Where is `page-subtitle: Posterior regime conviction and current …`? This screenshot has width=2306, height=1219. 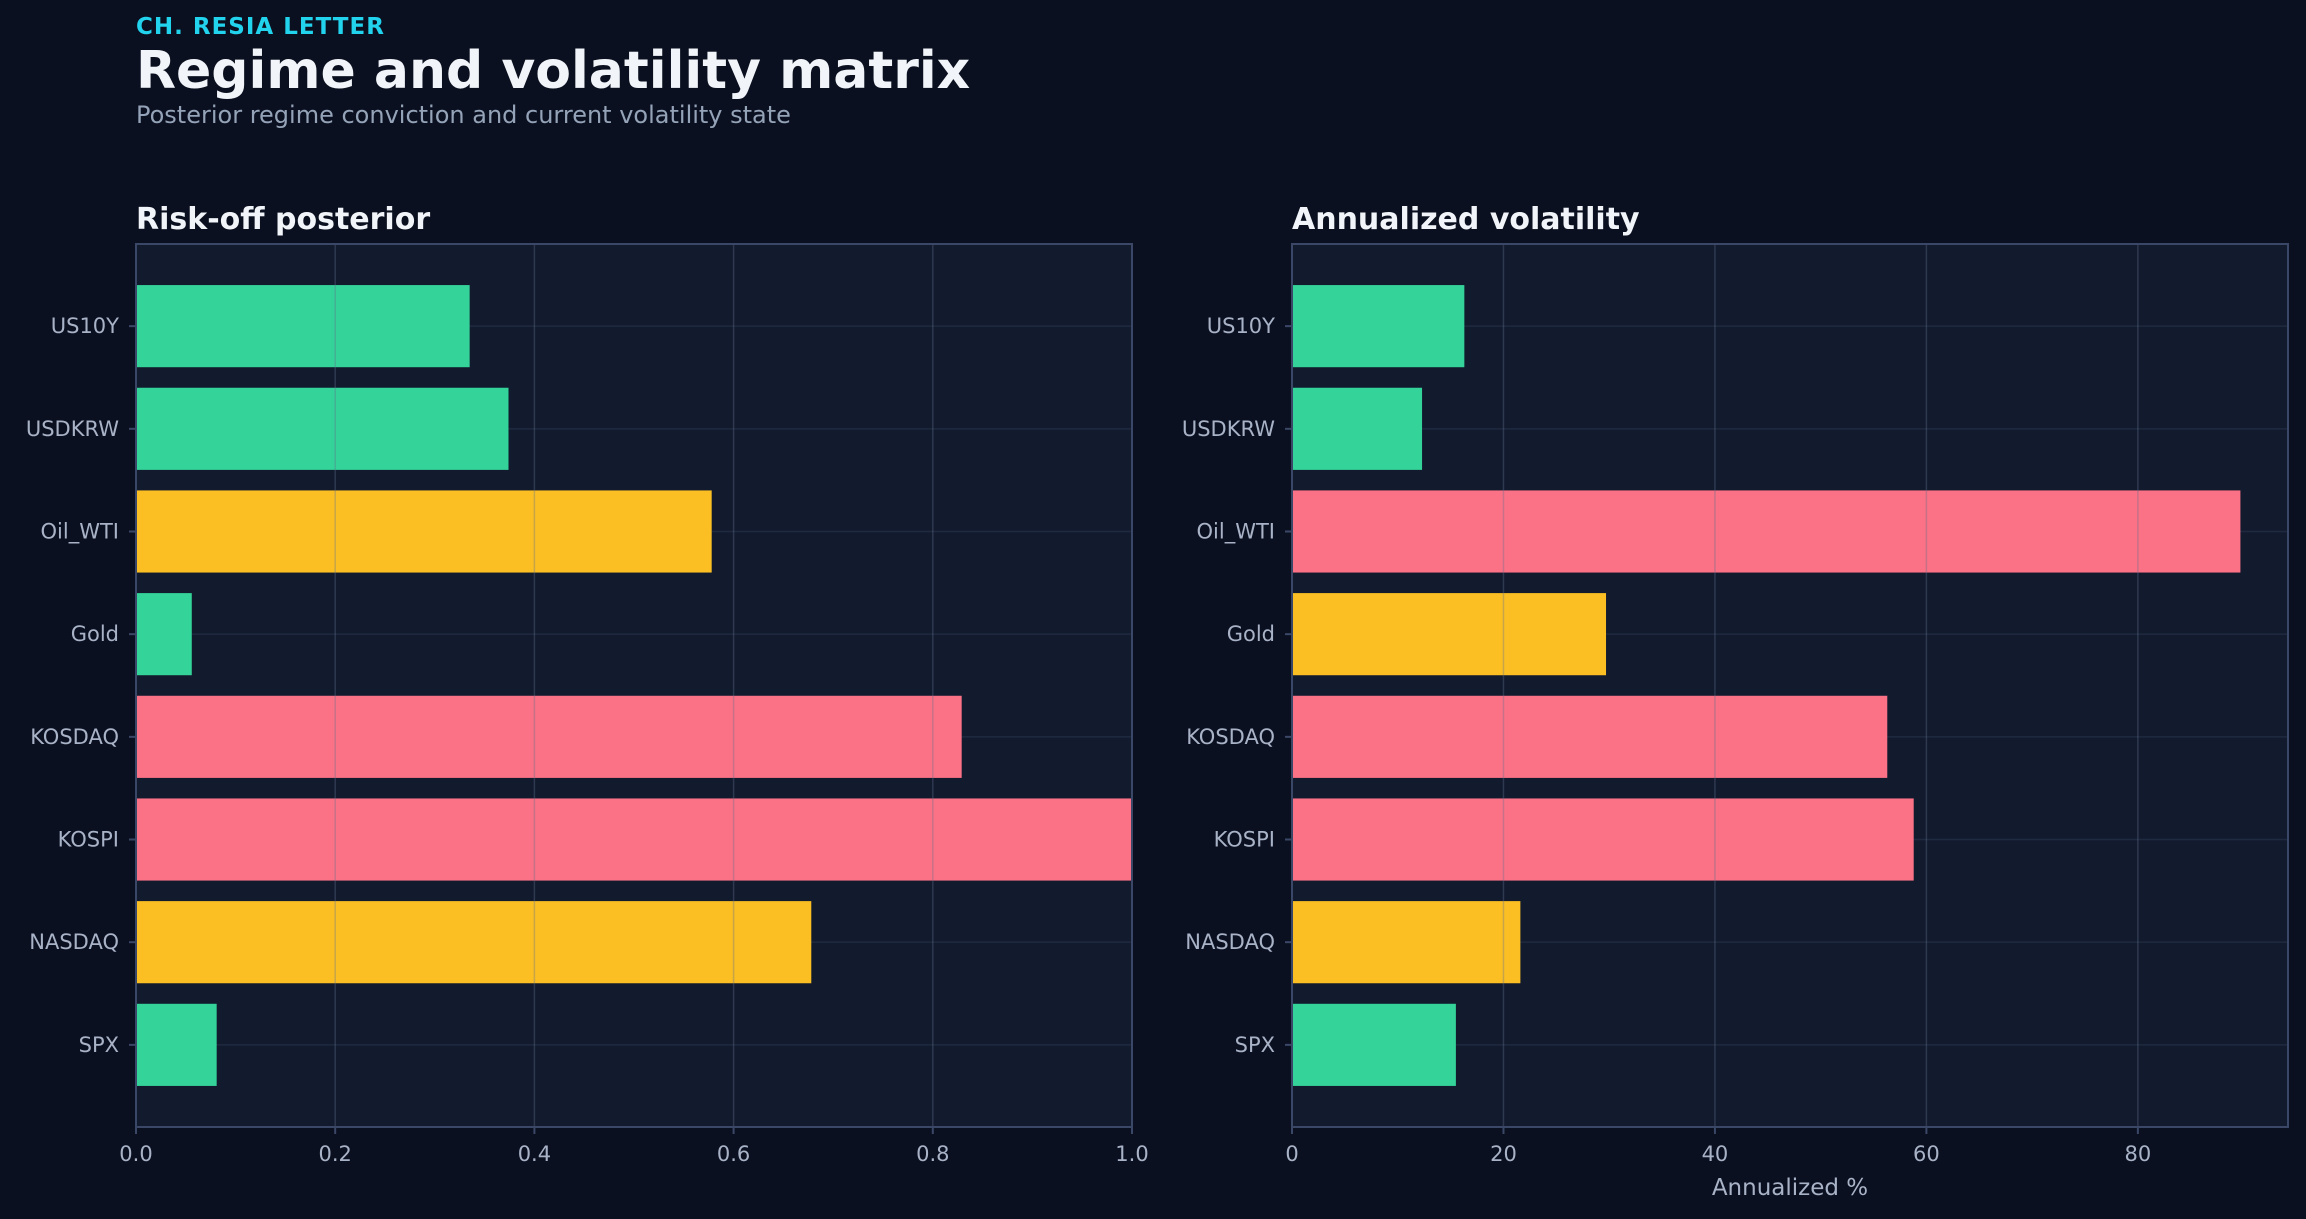 page-subtitle: Posterior regime conviction and current … is located at coordinates (463, 115).